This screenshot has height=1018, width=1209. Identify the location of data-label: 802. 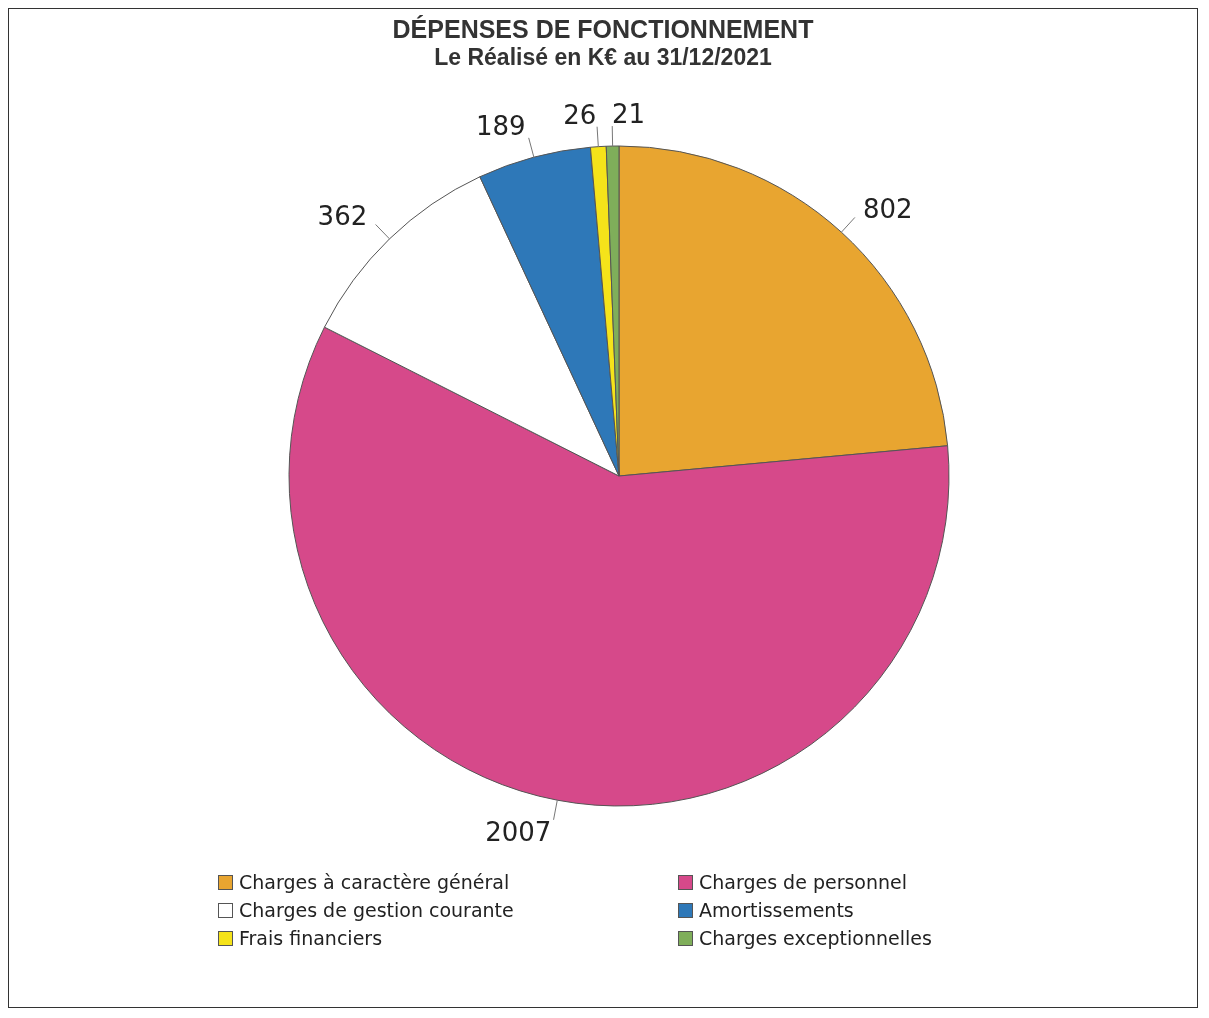
(887, 208).